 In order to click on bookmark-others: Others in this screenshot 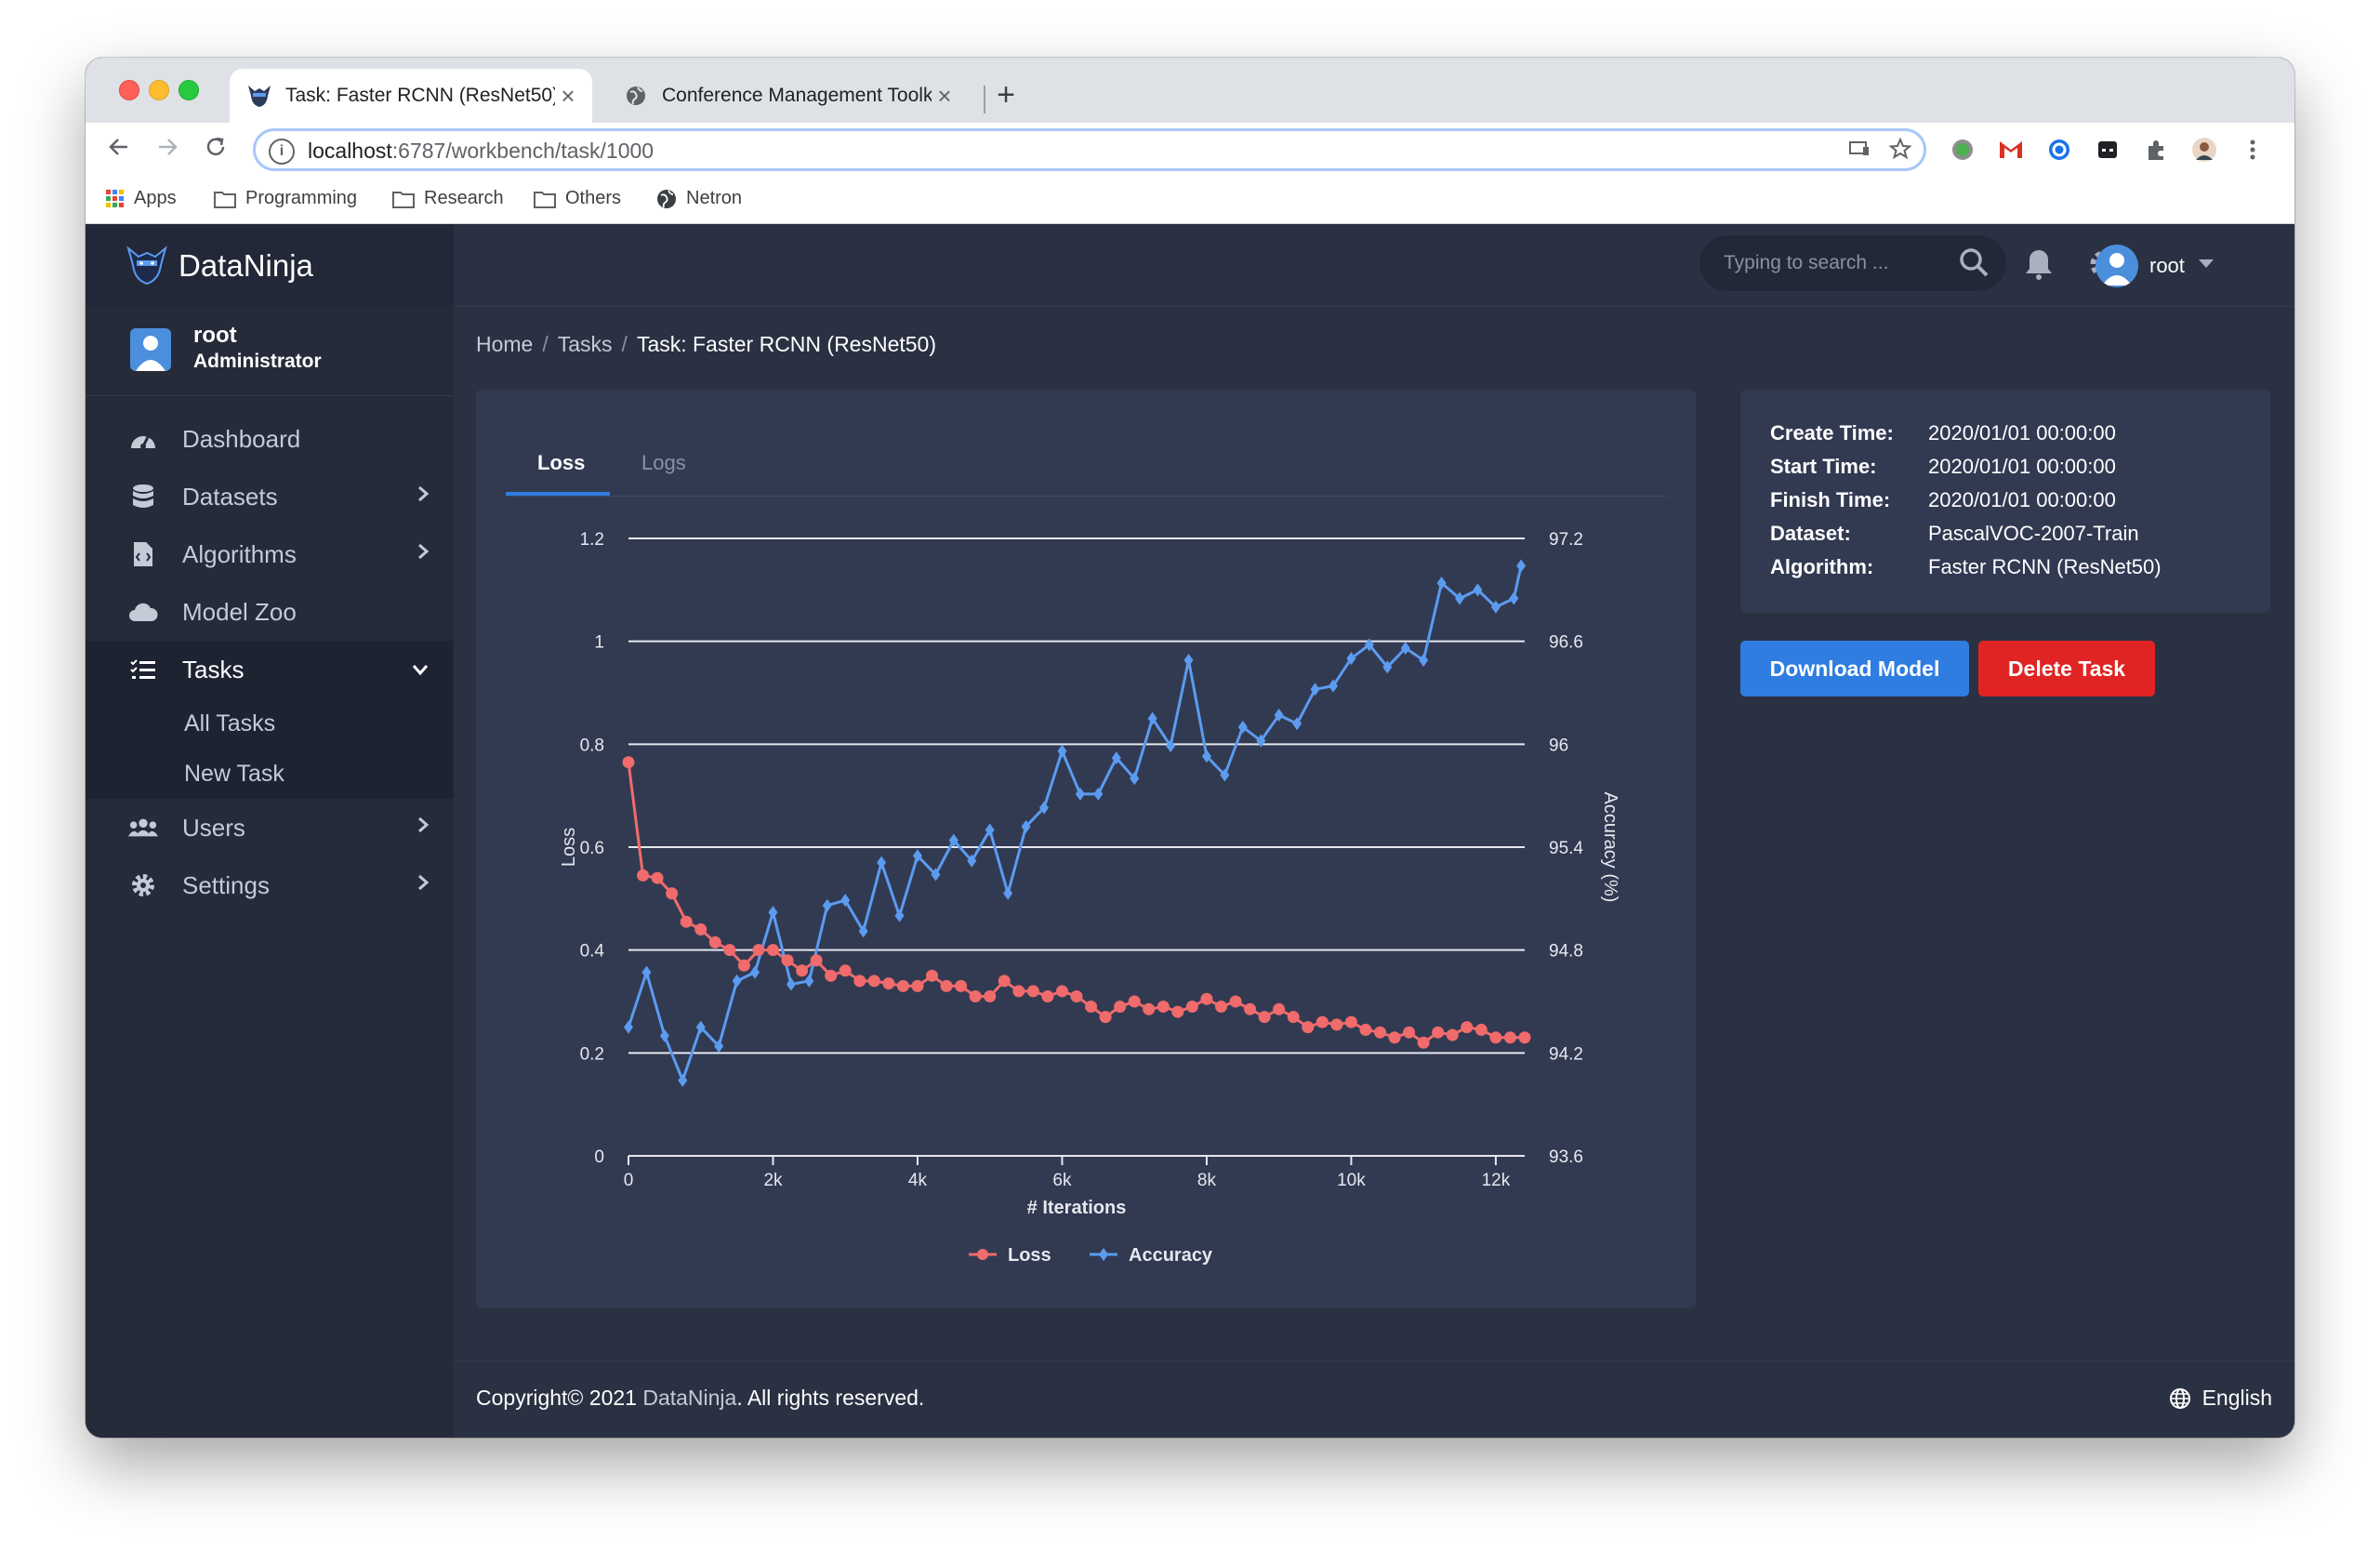, I will do `click(577, 198)`.